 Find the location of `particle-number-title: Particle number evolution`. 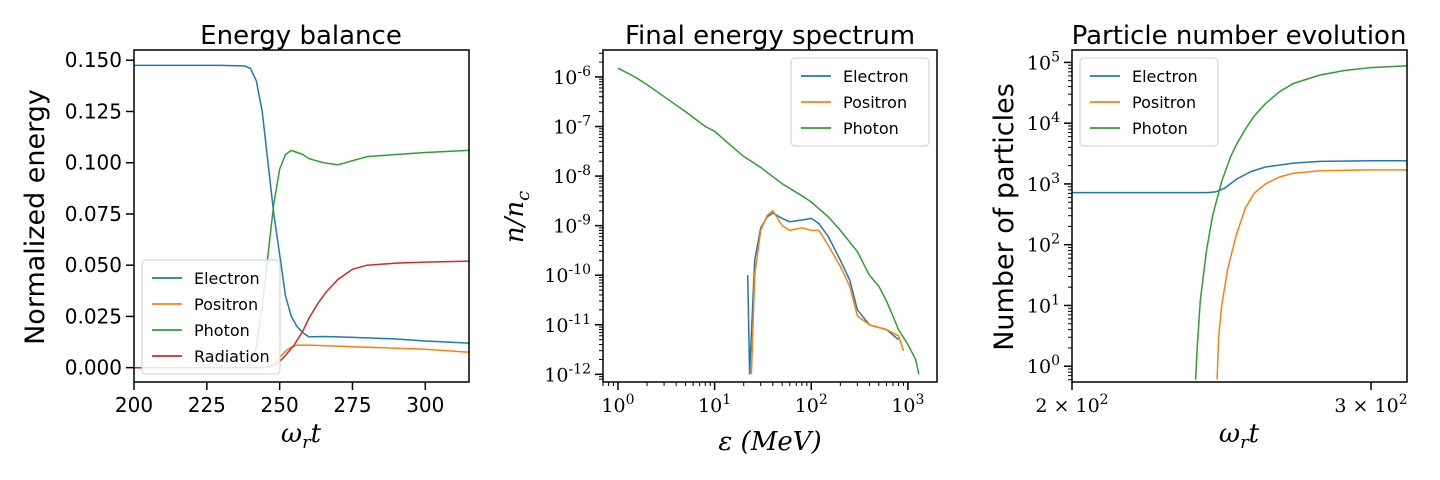

particle-number-title: Particle number evolution is located at coordinates (1239, 36).